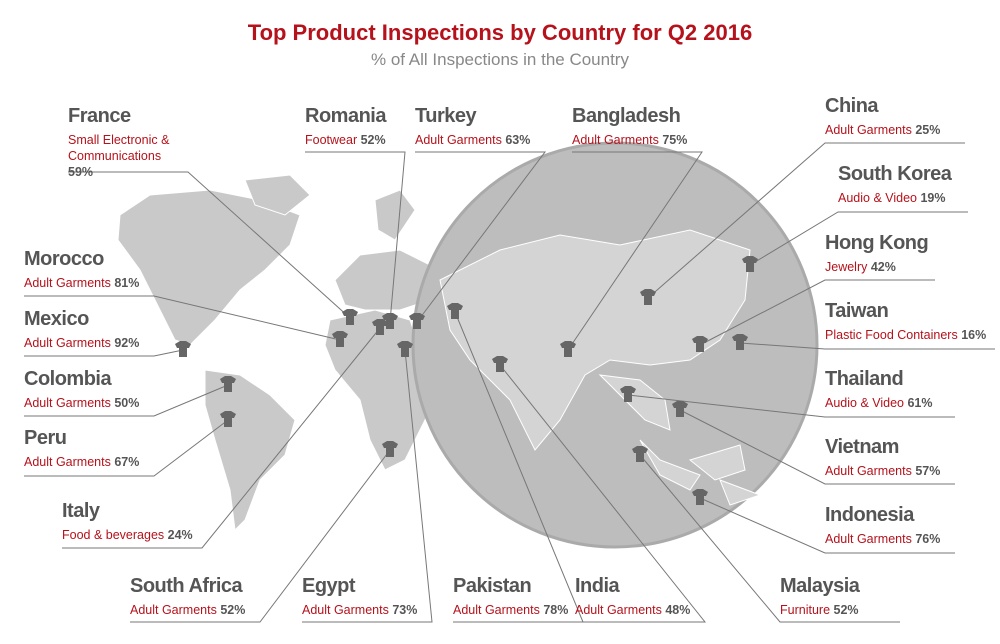  Describe the element at coordinates (480, 126) in the screenshot. I see `country-label: Turkey Adult Garments 63%` at that location.